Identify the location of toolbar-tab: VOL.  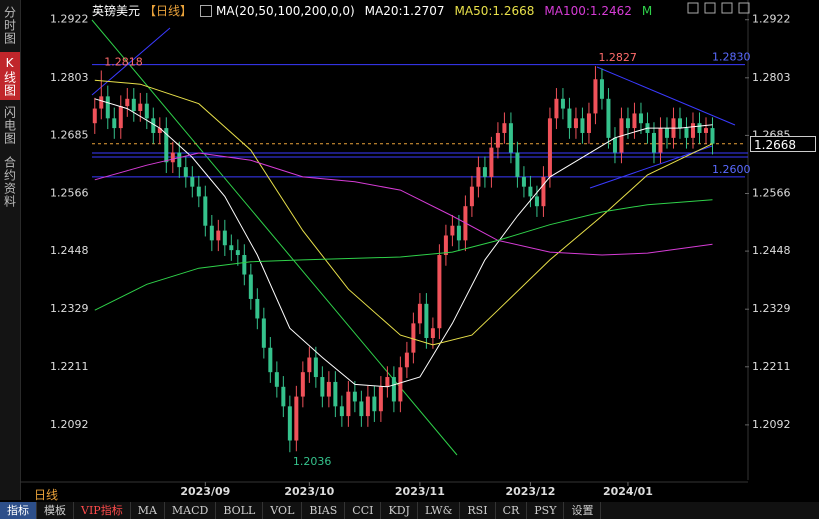
(283, 510).